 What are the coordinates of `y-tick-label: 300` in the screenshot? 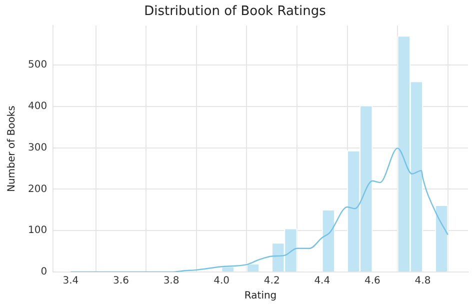 It's located at (38, 148).